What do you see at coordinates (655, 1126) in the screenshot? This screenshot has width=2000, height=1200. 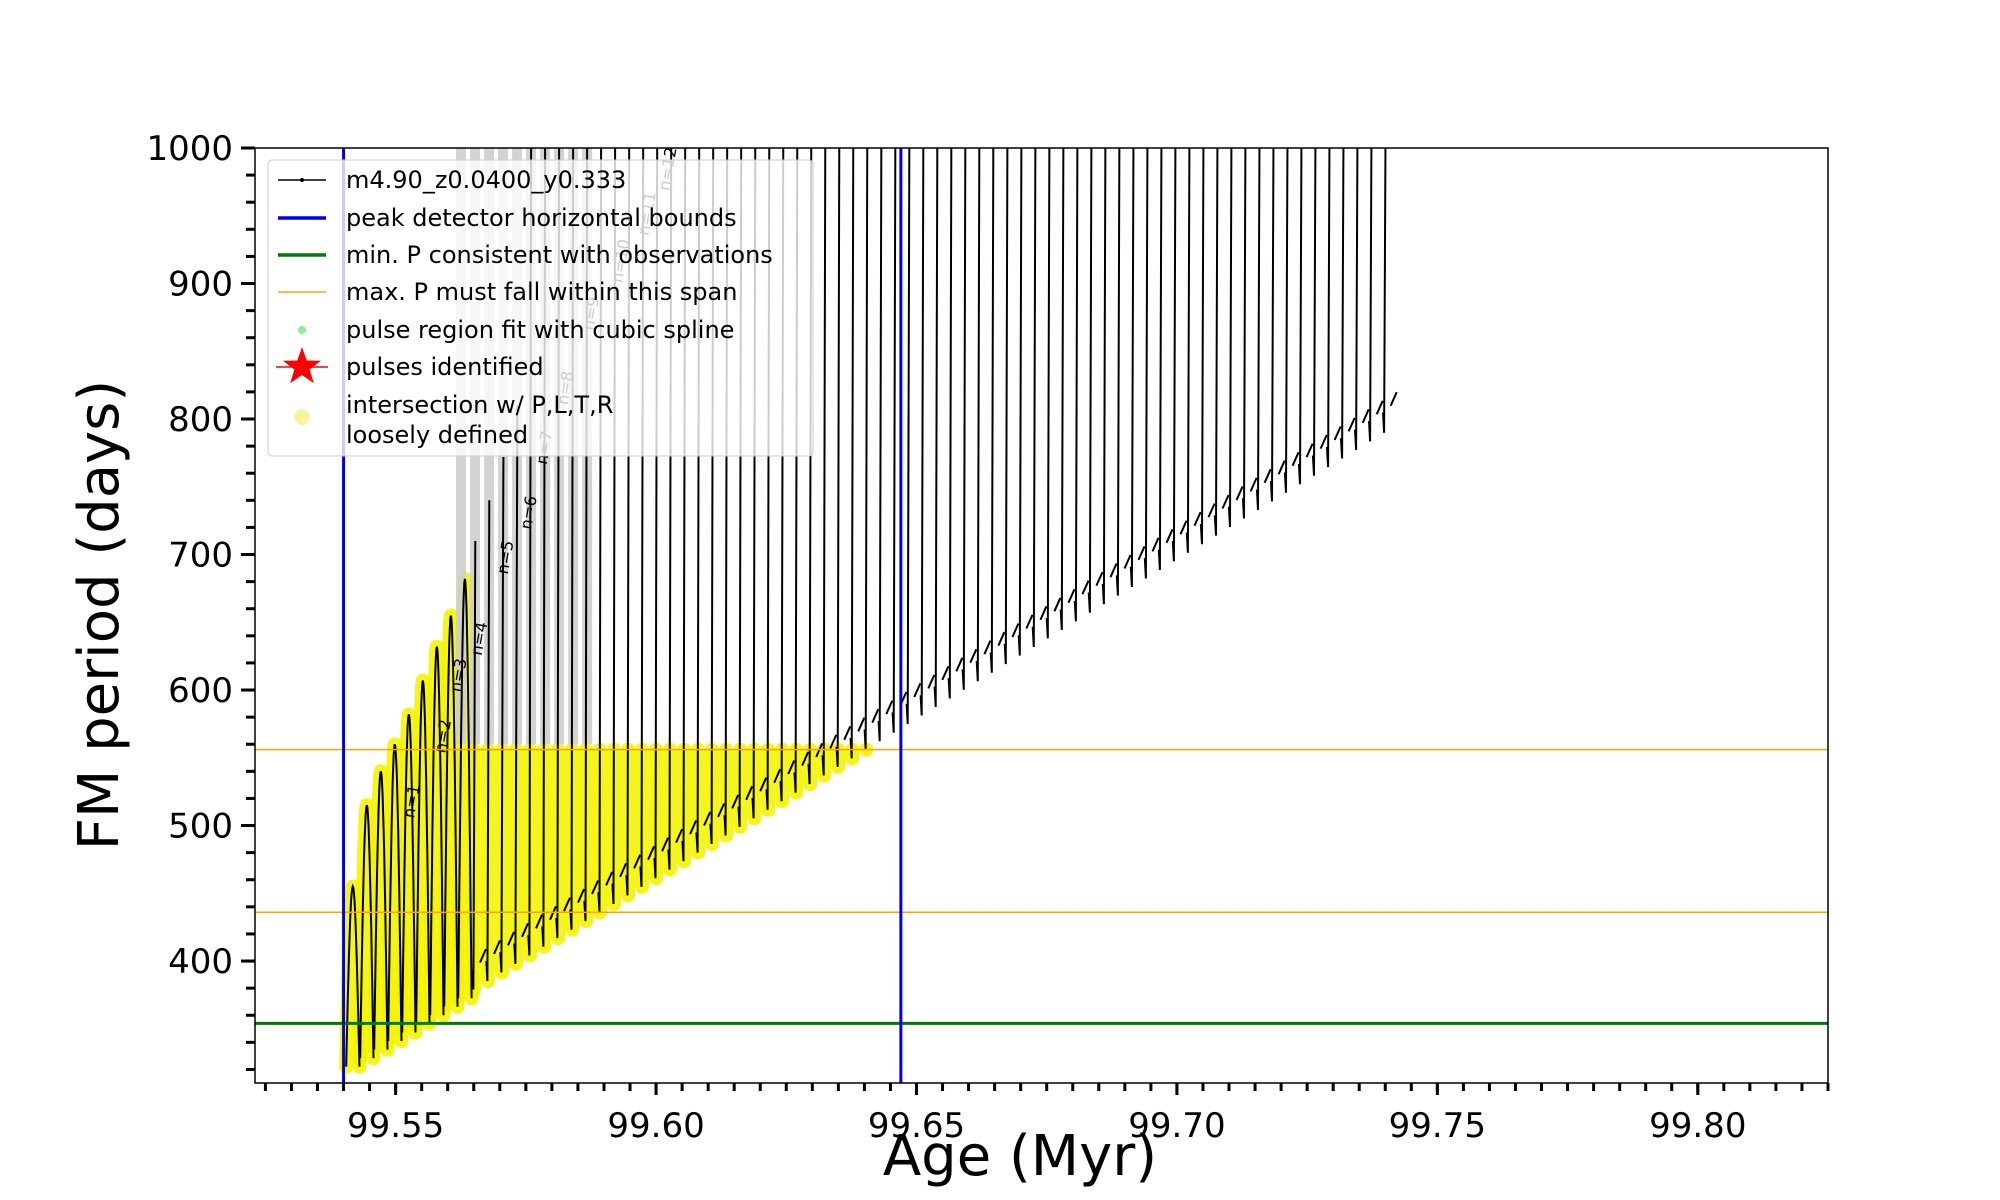 I see `x-tick-label: 99.60` at bounding box center [655, 1126].